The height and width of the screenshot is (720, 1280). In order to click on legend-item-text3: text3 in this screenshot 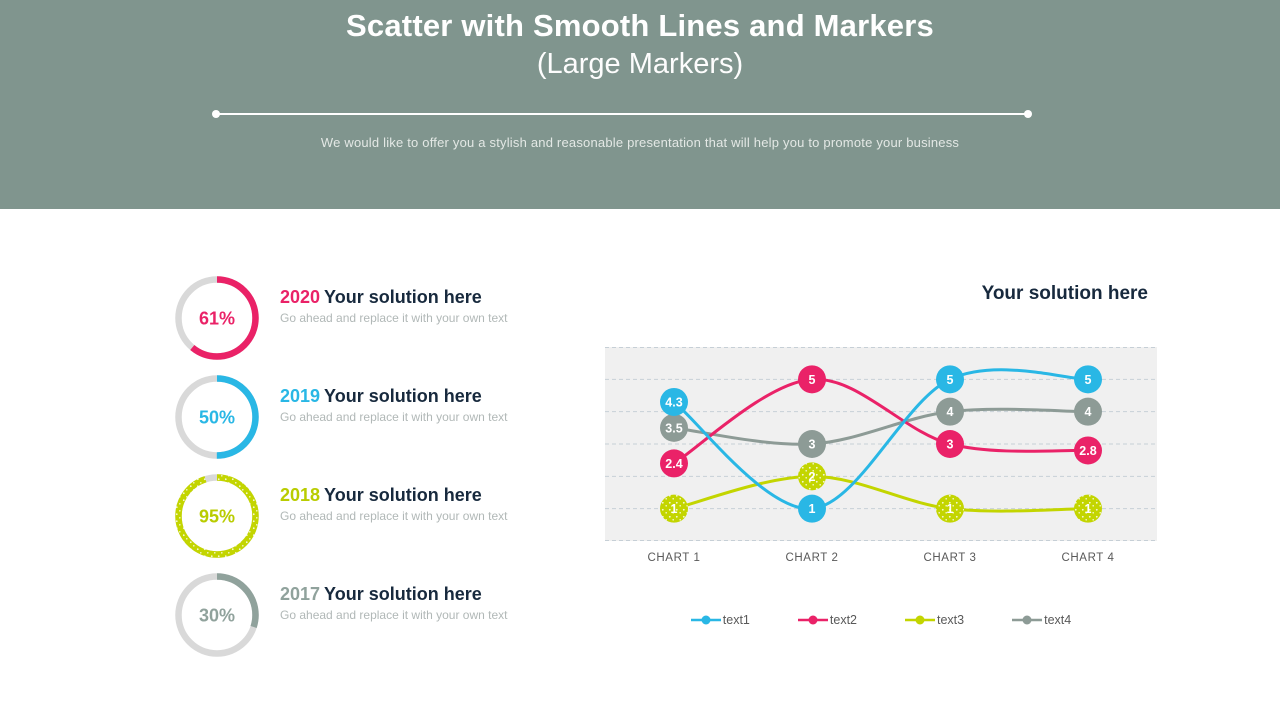, I will do `click(934, 620)`.